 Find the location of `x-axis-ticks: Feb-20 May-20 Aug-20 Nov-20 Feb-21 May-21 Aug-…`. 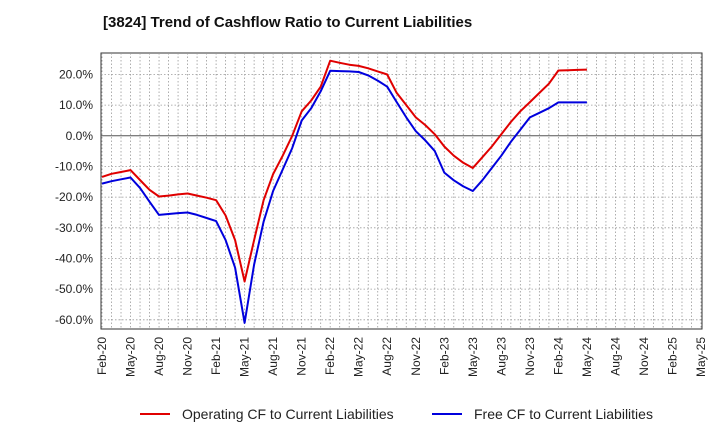

x-axis-ticks: Feb-20 May-20 Aug-20 Nov-20 Feb-21 May-21 Aug-… is located at coordinates (401, 357).